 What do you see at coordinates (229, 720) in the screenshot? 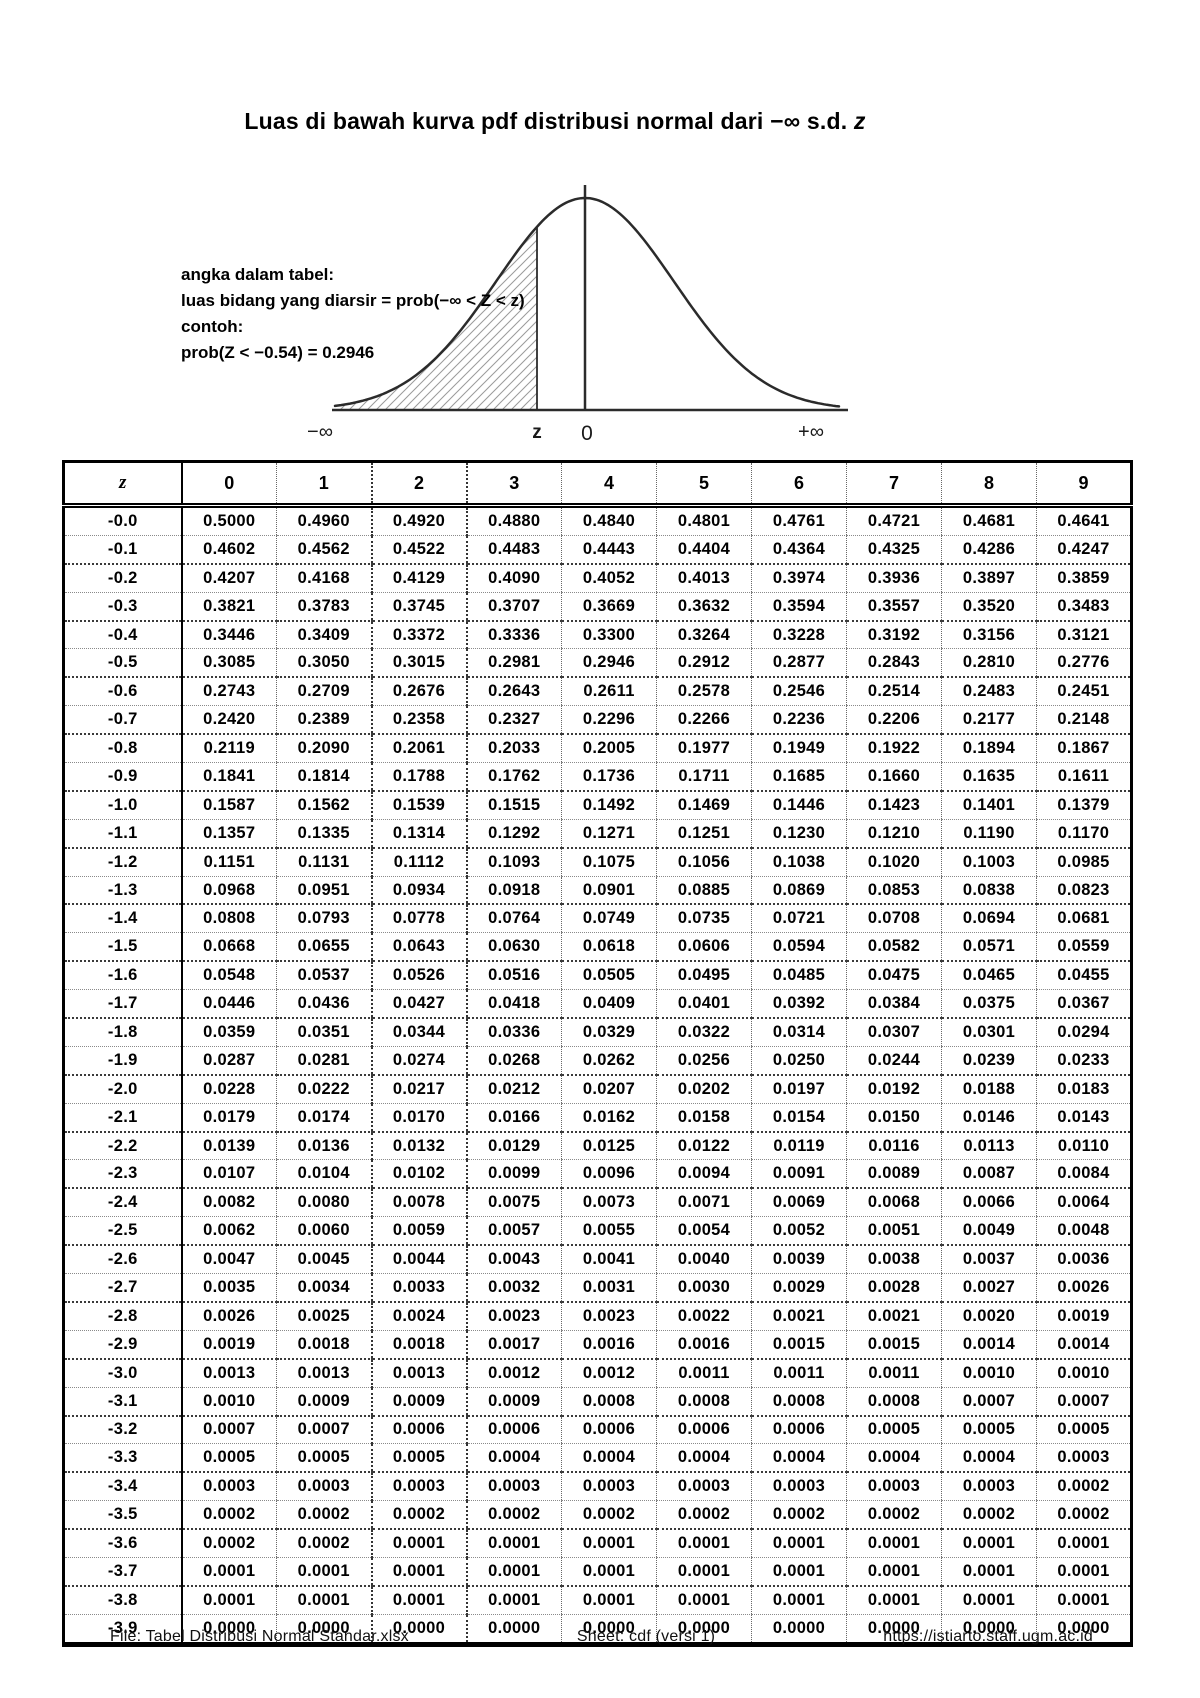
I see `value-cell: 0.2420` at bounding box center [229, 720].